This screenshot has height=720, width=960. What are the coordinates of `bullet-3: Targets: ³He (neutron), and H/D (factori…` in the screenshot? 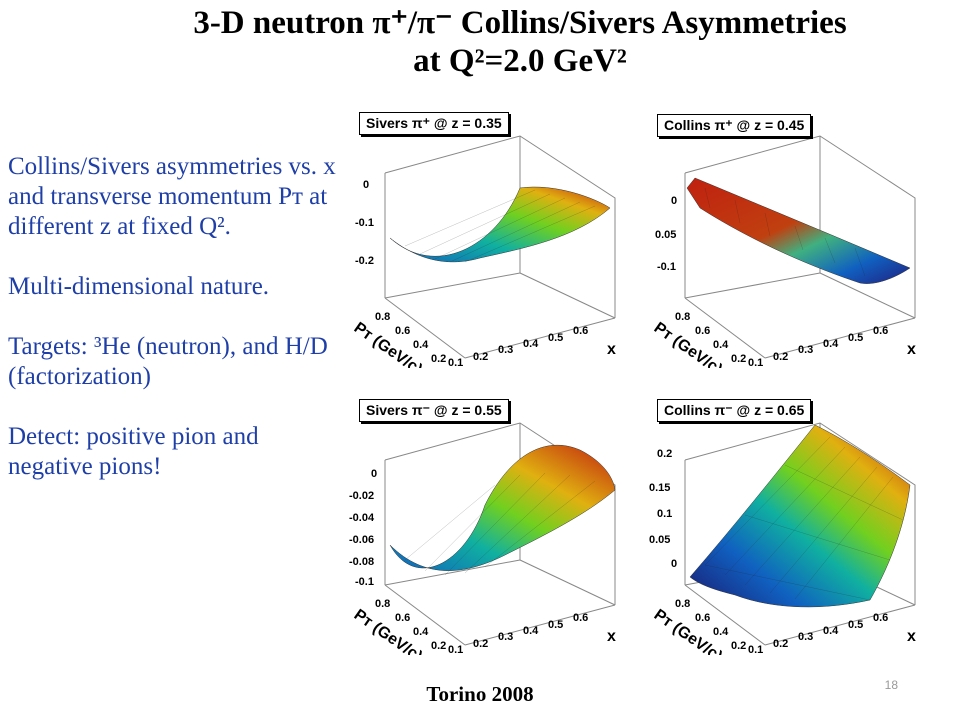 It's located at (168, 361).